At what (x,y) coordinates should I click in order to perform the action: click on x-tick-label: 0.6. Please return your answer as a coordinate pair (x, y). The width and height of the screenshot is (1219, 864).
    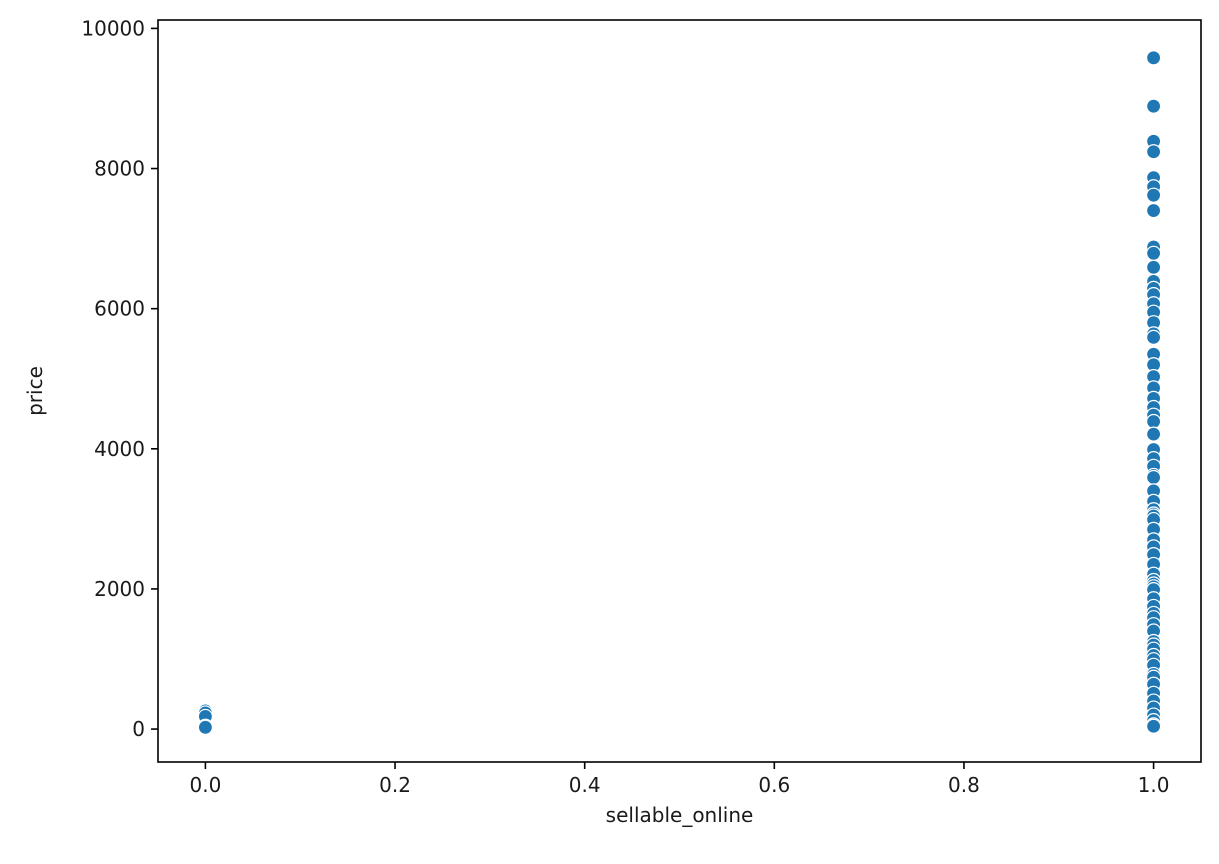
    Looking at the image, I should click on (774, 785).